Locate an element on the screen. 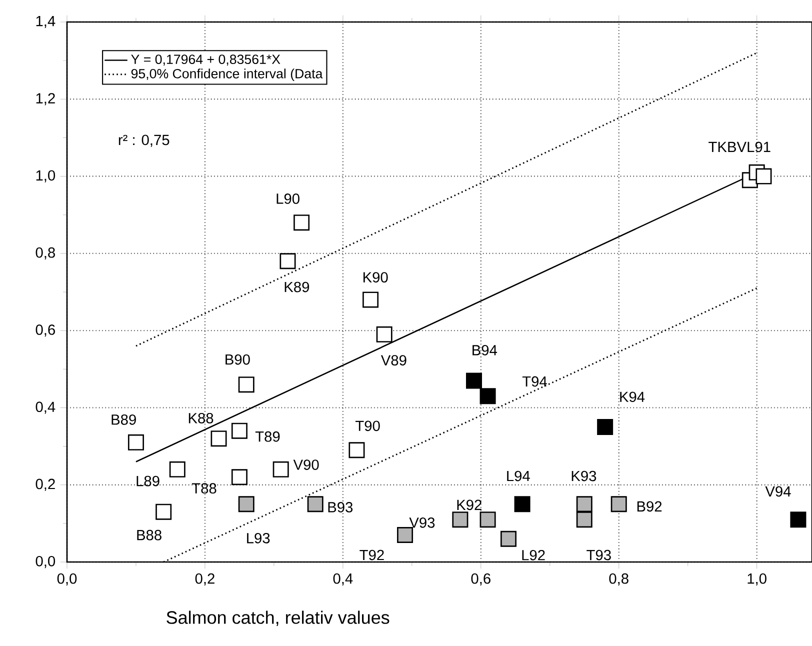 This screenshot has height=646, width=812. x-tick-label: 0,0 is located at coordinates (67, 579).